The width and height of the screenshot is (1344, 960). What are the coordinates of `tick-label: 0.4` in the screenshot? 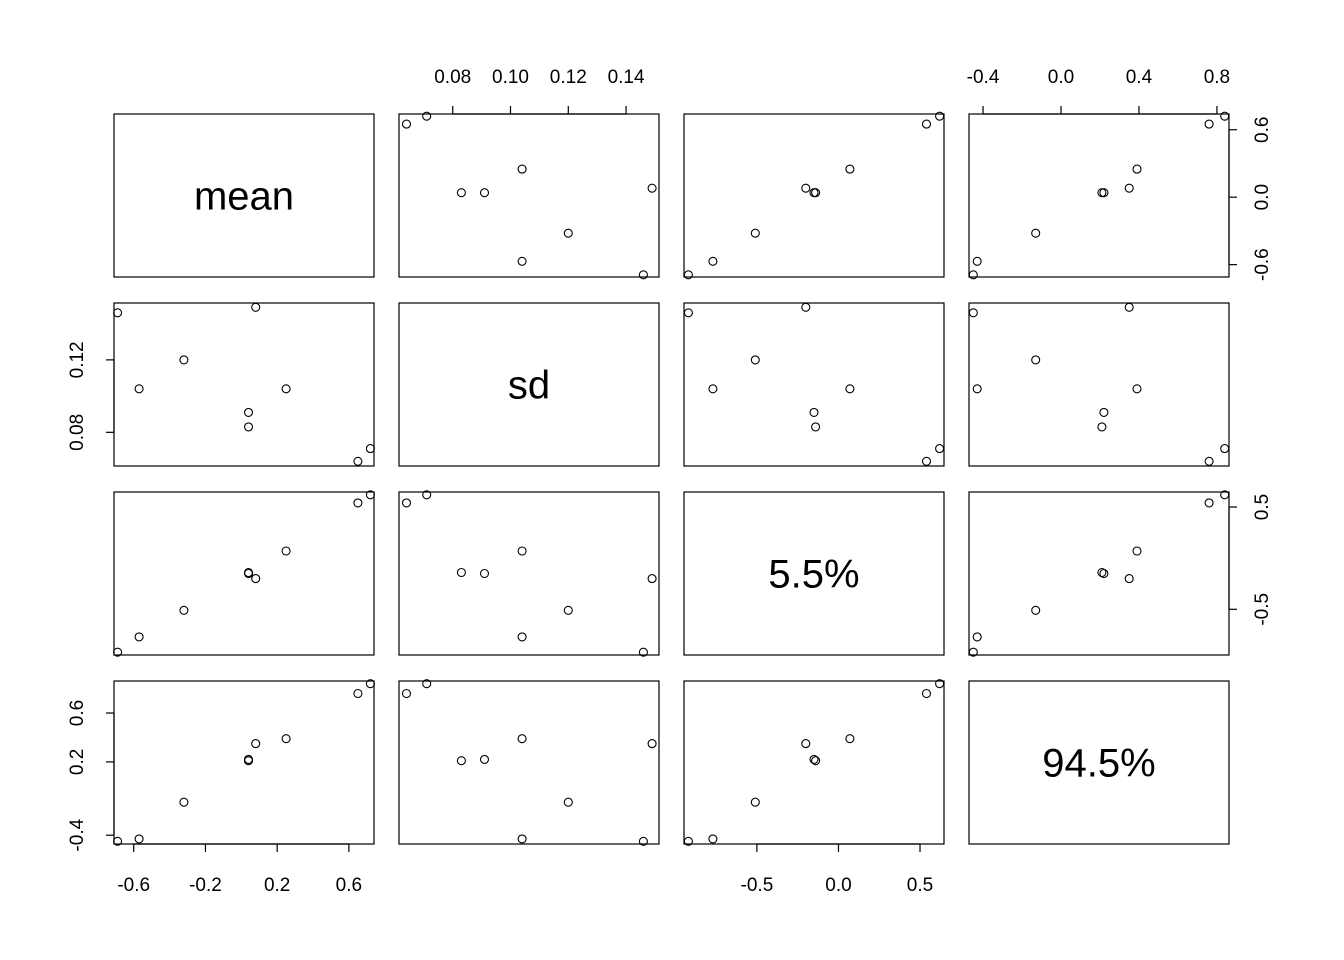 It's located at (1139, 77).